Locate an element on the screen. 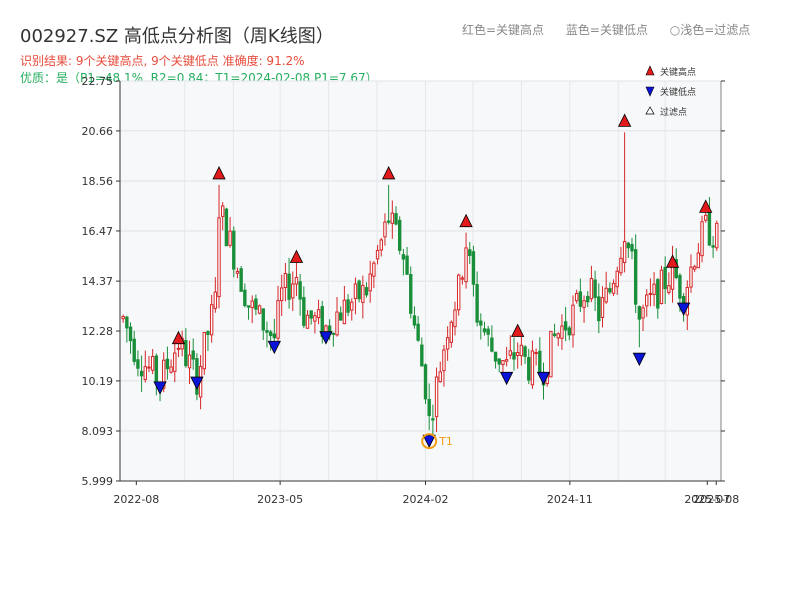 The height and width of the screenshot is (600, 800). x-tick-label: 2024-02 is located at coordinates (426, 499).